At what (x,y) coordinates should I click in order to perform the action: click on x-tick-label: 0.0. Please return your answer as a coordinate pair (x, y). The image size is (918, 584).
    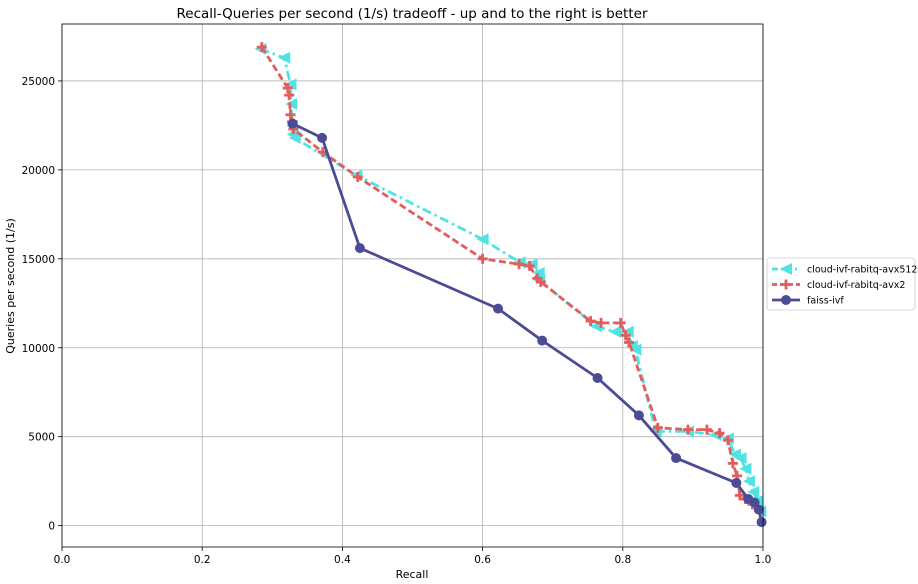
    Looking at the image, I should click on (62, 560).